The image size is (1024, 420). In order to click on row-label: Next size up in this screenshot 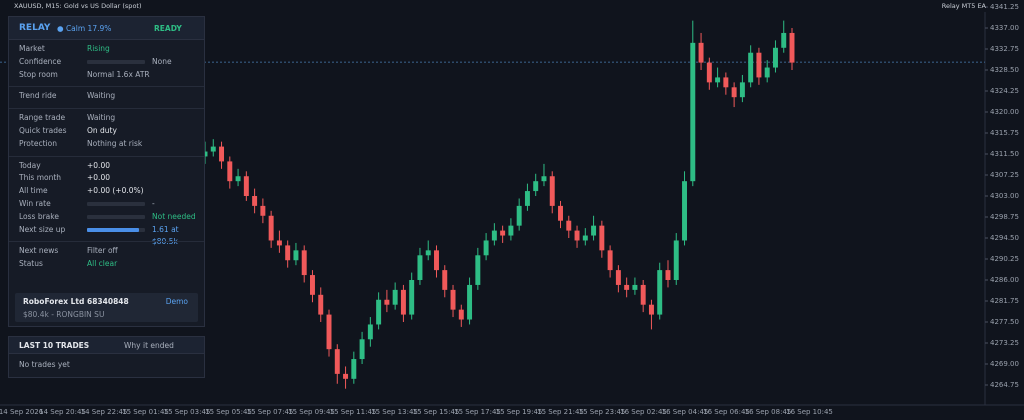, I will do `click(42, 229)`.